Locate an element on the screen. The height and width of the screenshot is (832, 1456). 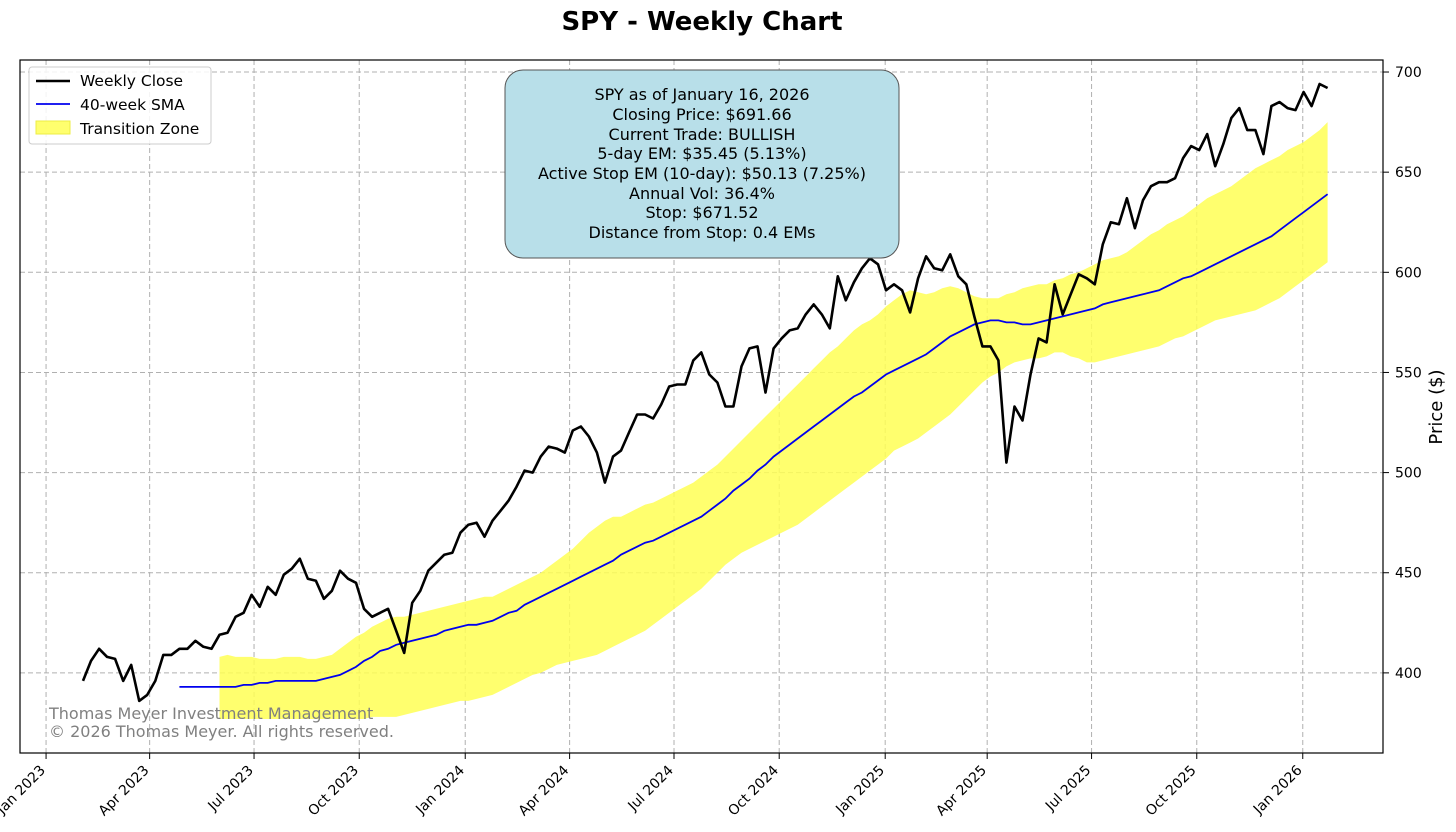
legend-box is located at coordinates (120, 105).